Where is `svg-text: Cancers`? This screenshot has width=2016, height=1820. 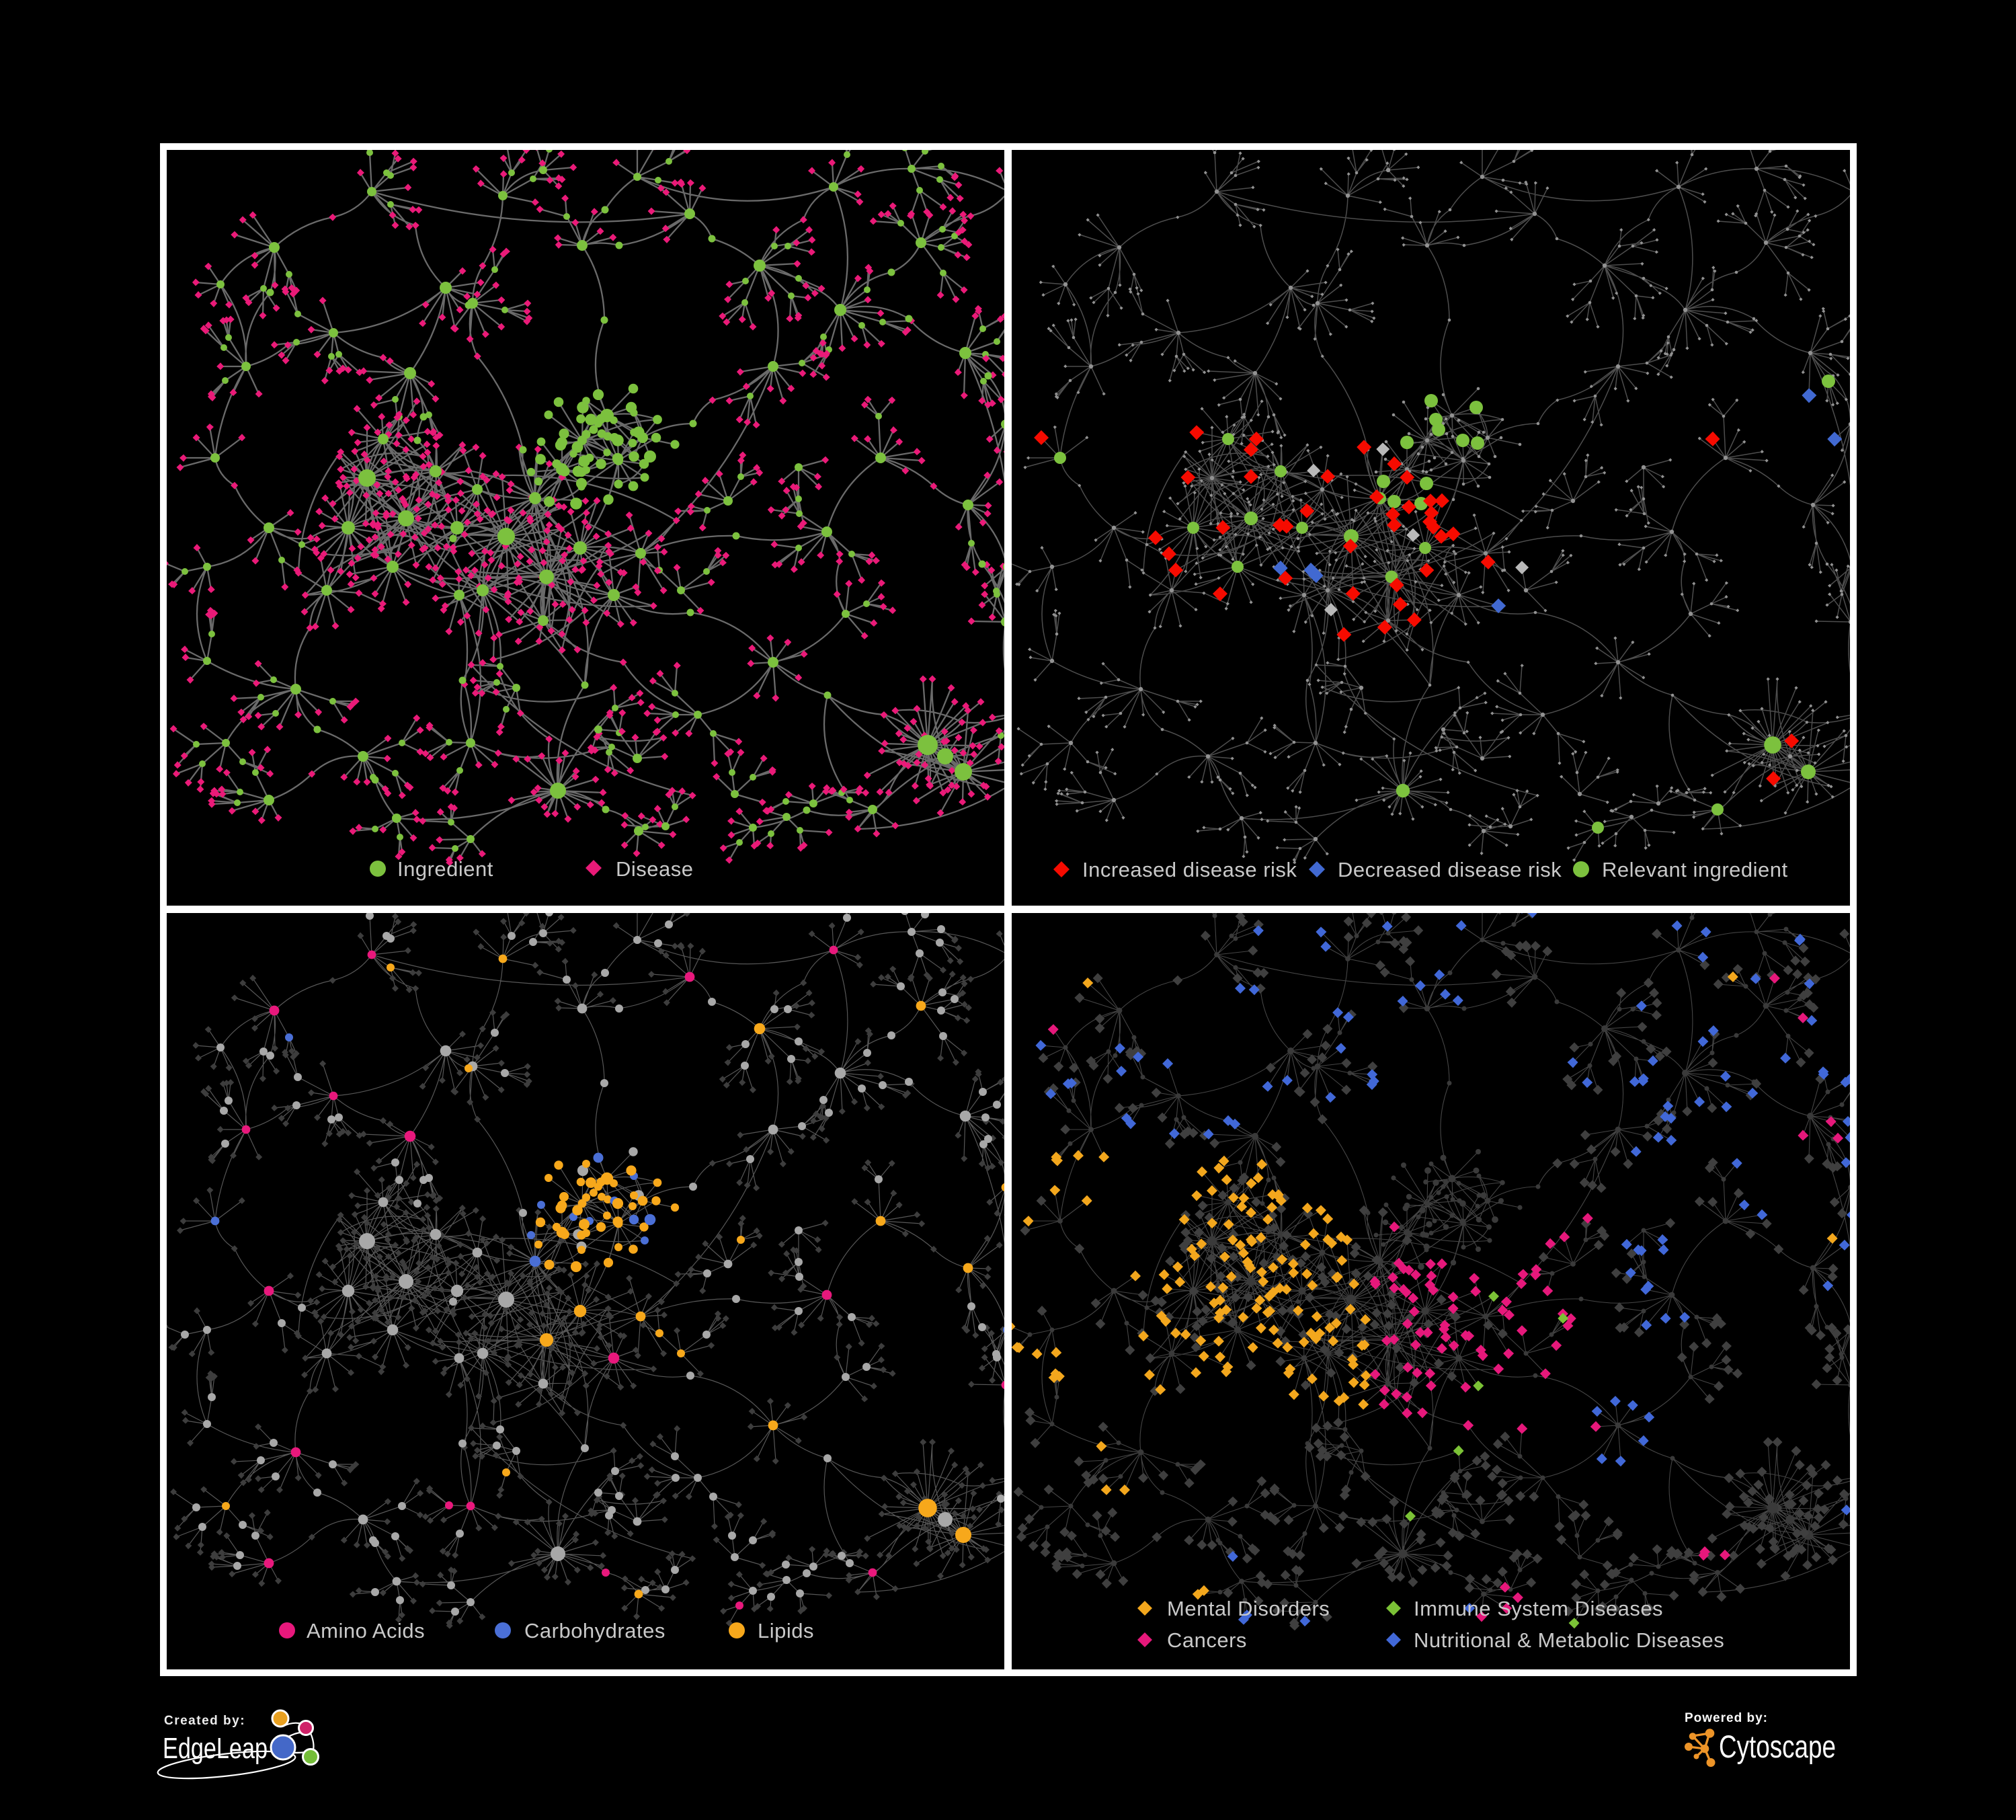 svg-text: Cancers is located at coordinates (1207, 1640).